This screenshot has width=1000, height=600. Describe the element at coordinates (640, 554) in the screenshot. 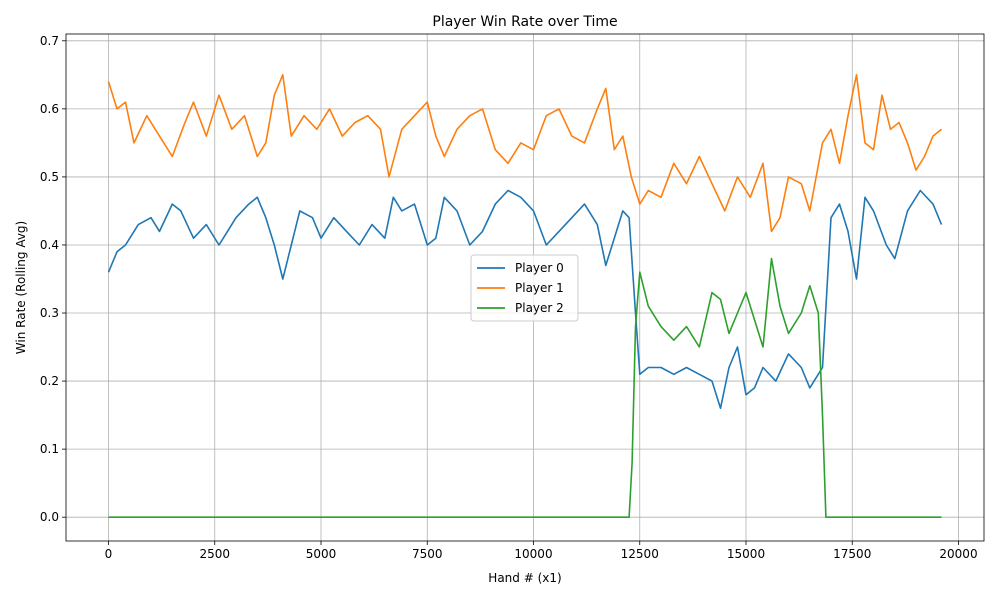

I see `x-tick-label: 12500` at that location.